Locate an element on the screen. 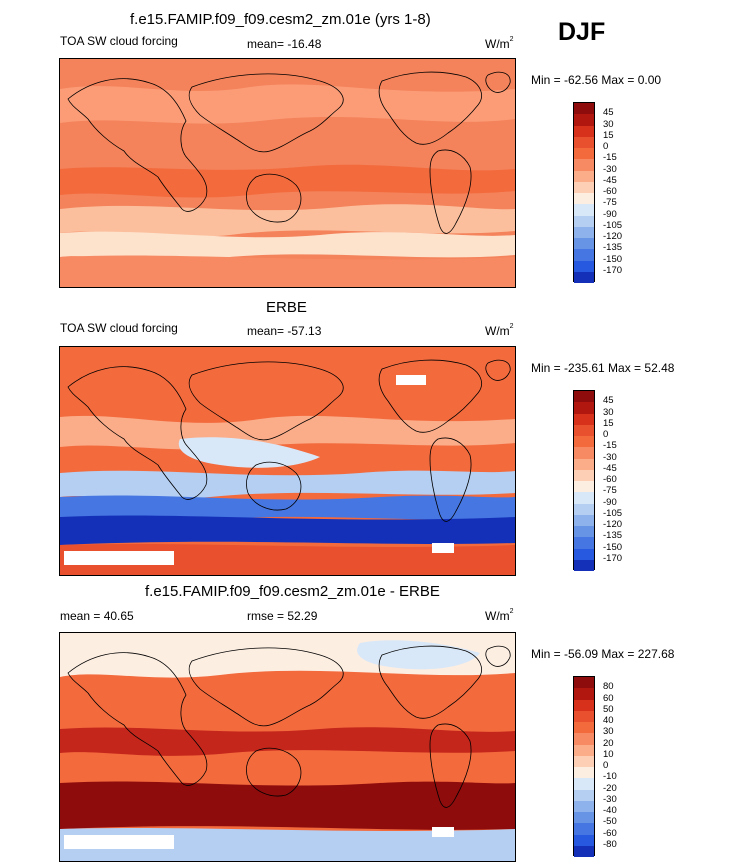 This screenshot has width=733, height=866. colorbar-panel1-tick-label: -30 is located at coordinates (610, 169).